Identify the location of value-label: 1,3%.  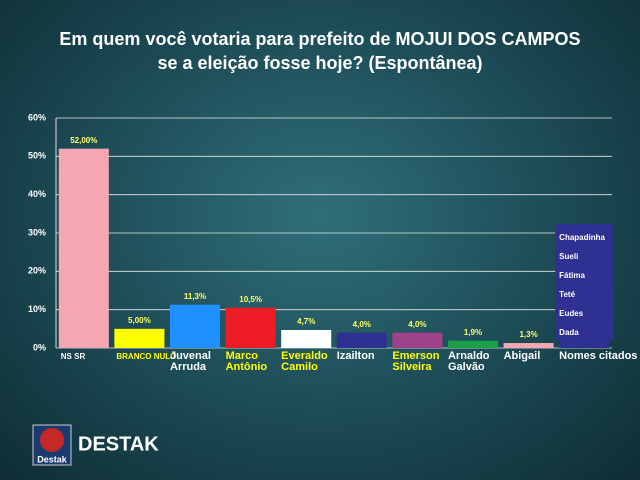
(528, 334).